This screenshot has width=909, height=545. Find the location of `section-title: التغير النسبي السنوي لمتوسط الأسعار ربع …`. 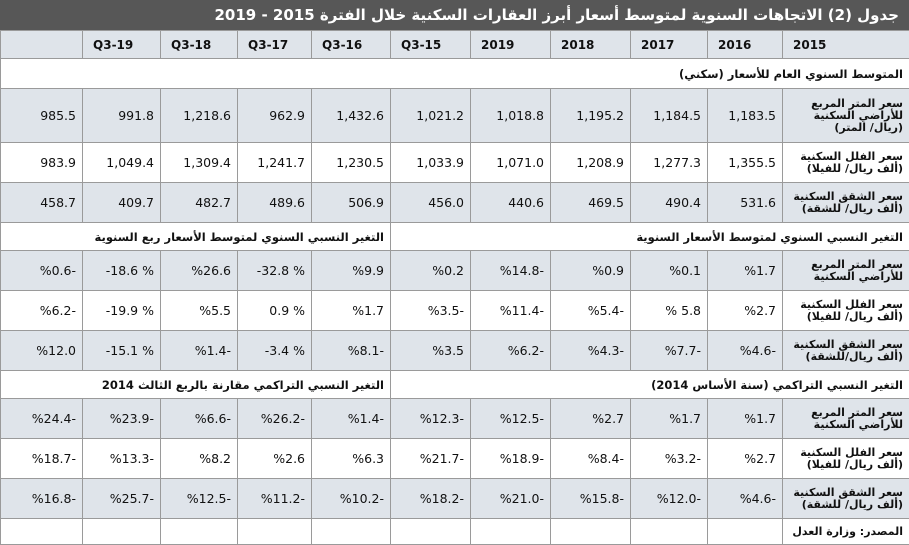

section-title: التغير النسبي السنوي لمتوسط الأسعار ربع … is located at coordinates (196, 237).